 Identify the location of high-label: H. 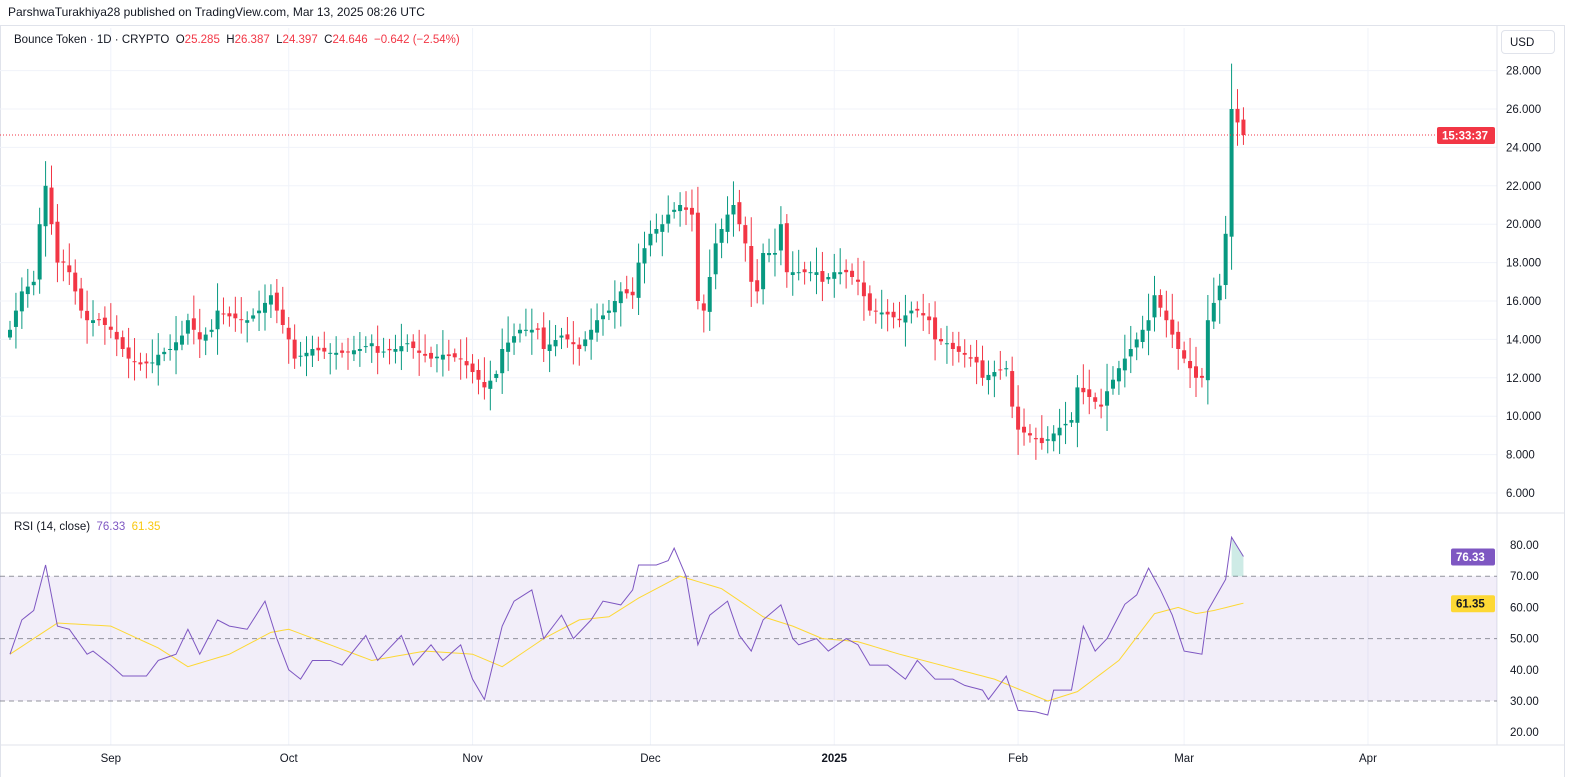
(230, 40).